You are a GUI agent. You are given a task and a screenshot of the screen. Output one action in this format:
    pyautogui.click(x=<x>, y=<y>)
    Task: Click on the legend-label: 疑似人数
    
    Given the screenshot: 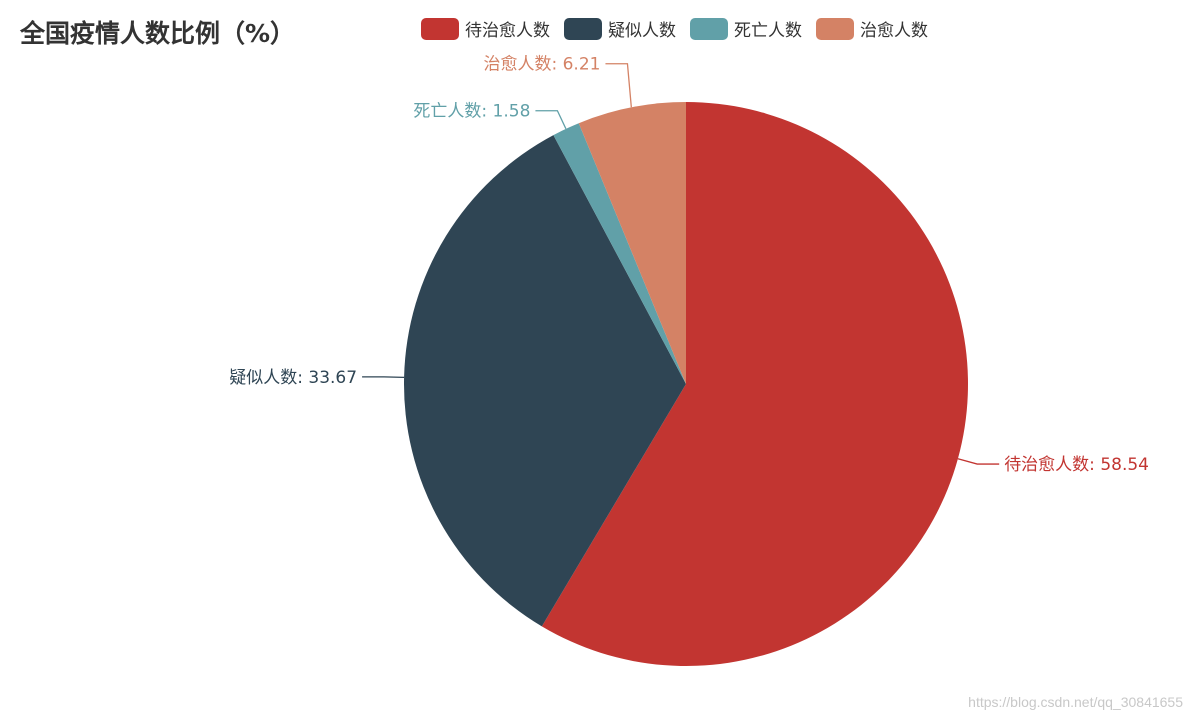 What is the action you would take?
    pyautogui.click(x=642, y=31)
    